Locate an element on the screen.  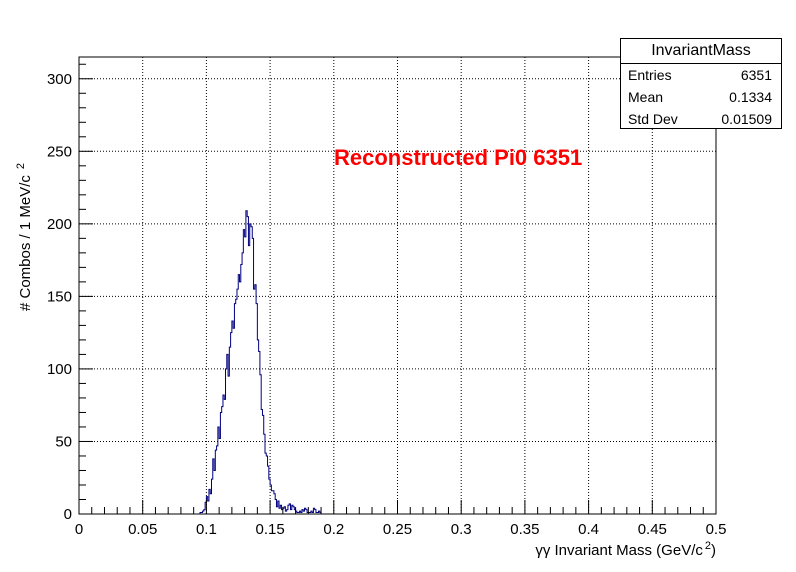
x-tick-label: 0.3 is located at coordinates (461, 529).